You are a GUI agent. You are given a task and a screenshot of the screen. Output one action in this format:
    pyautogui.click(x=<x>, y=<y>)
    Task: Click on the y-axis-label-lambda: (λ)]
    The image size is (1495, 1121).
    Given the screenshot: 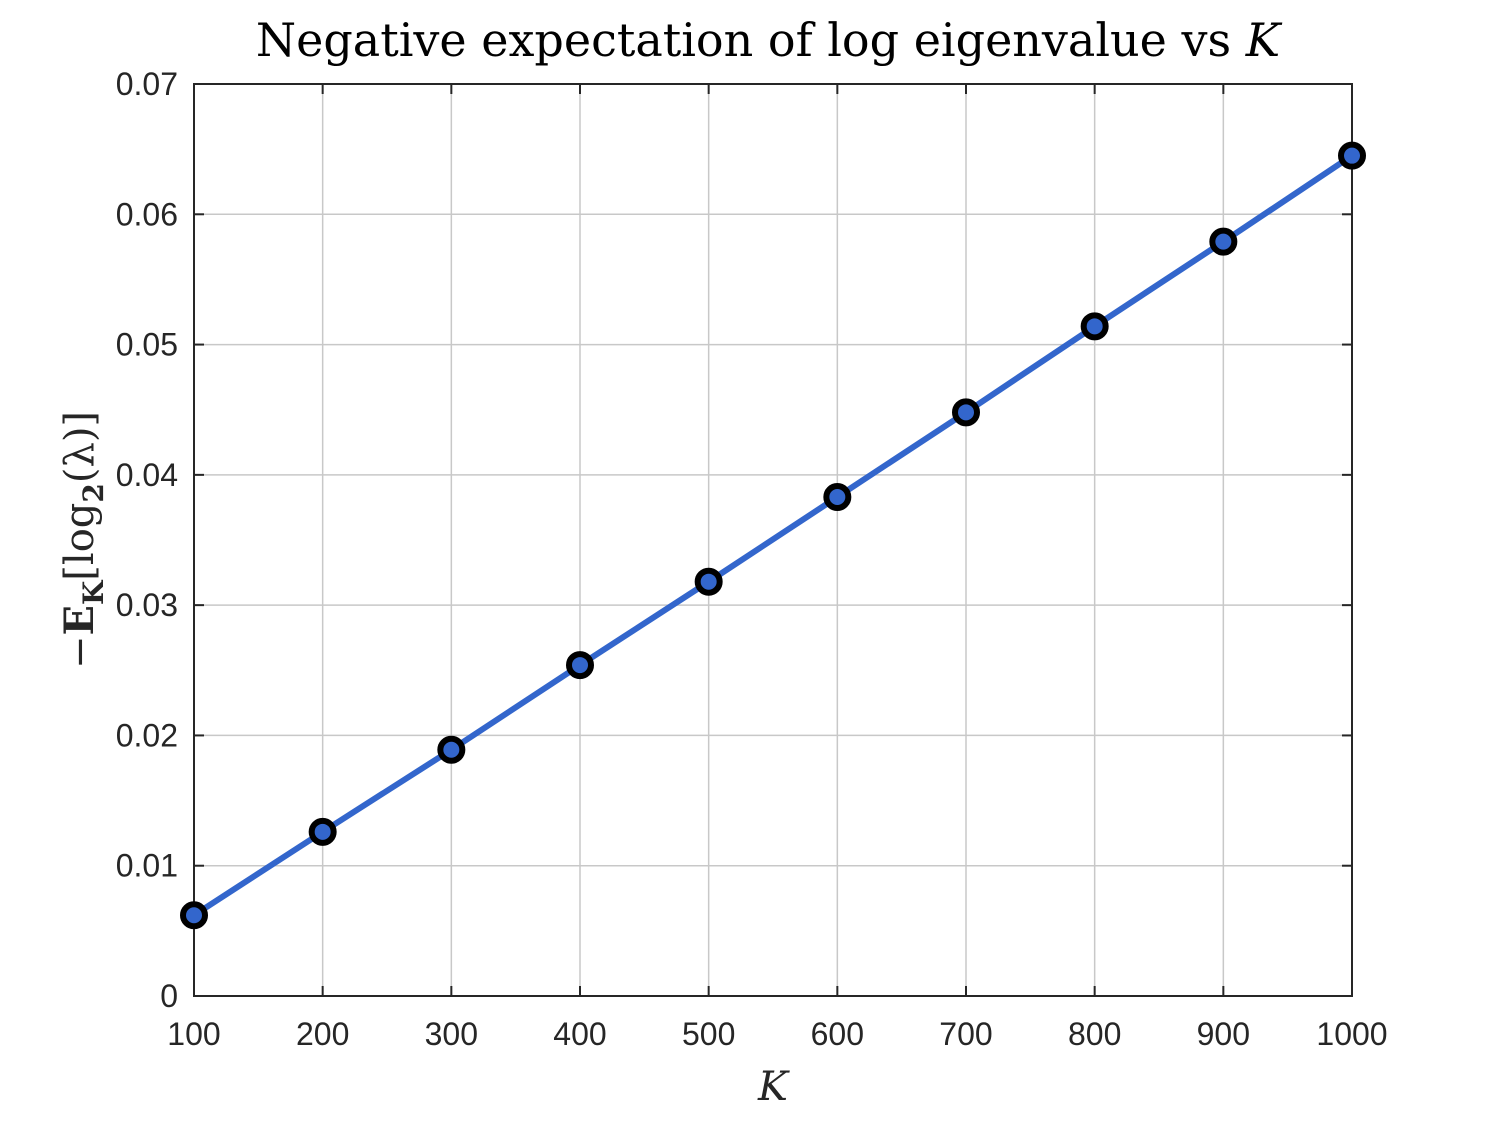 What is the action you would take?
    pyautogui.click(x=80, y=447)
    